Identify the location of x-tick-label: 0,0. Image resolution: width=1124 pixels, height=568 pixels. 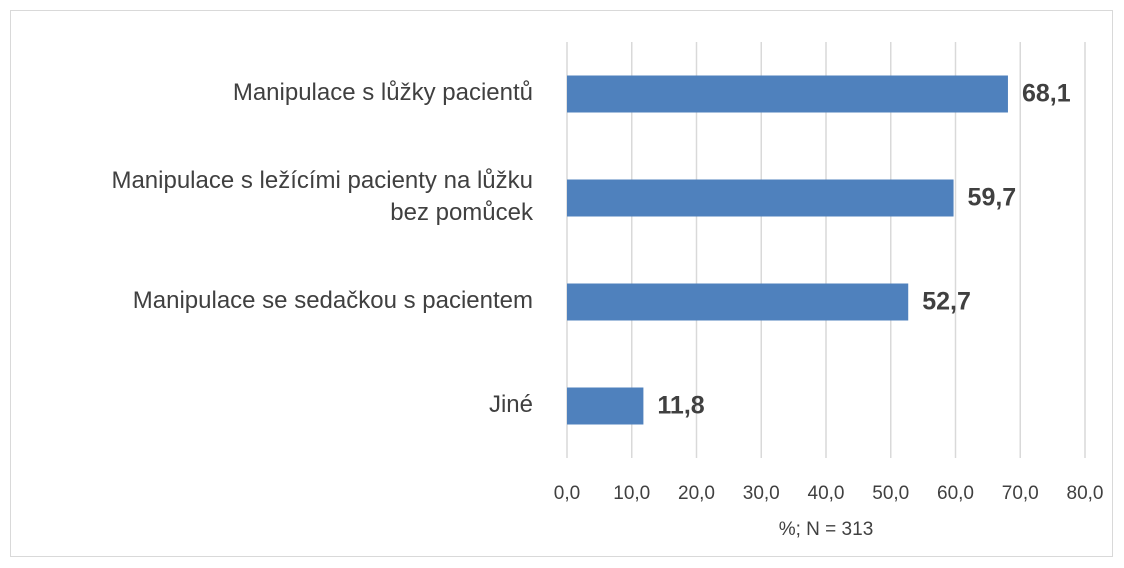
(567, 493).